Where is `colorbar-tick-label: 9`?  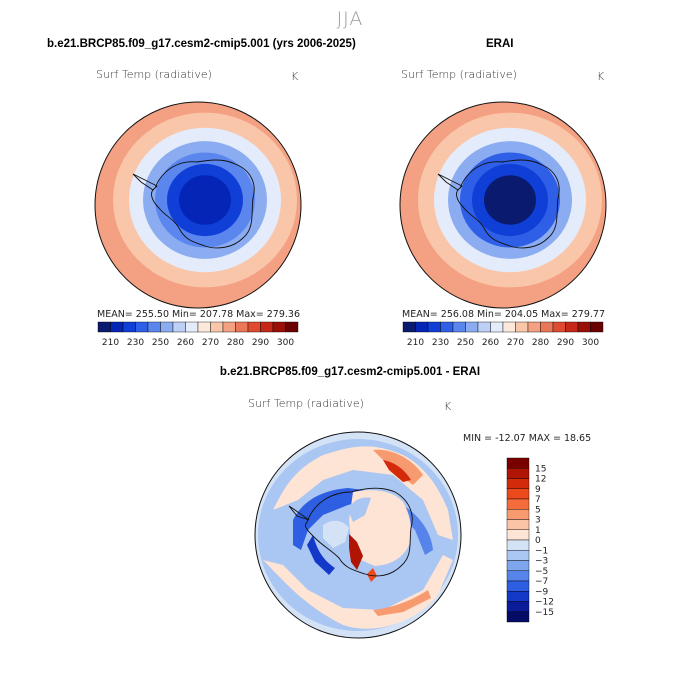 colorbar-tick-label: 9 is located at coordinates (538, 490).